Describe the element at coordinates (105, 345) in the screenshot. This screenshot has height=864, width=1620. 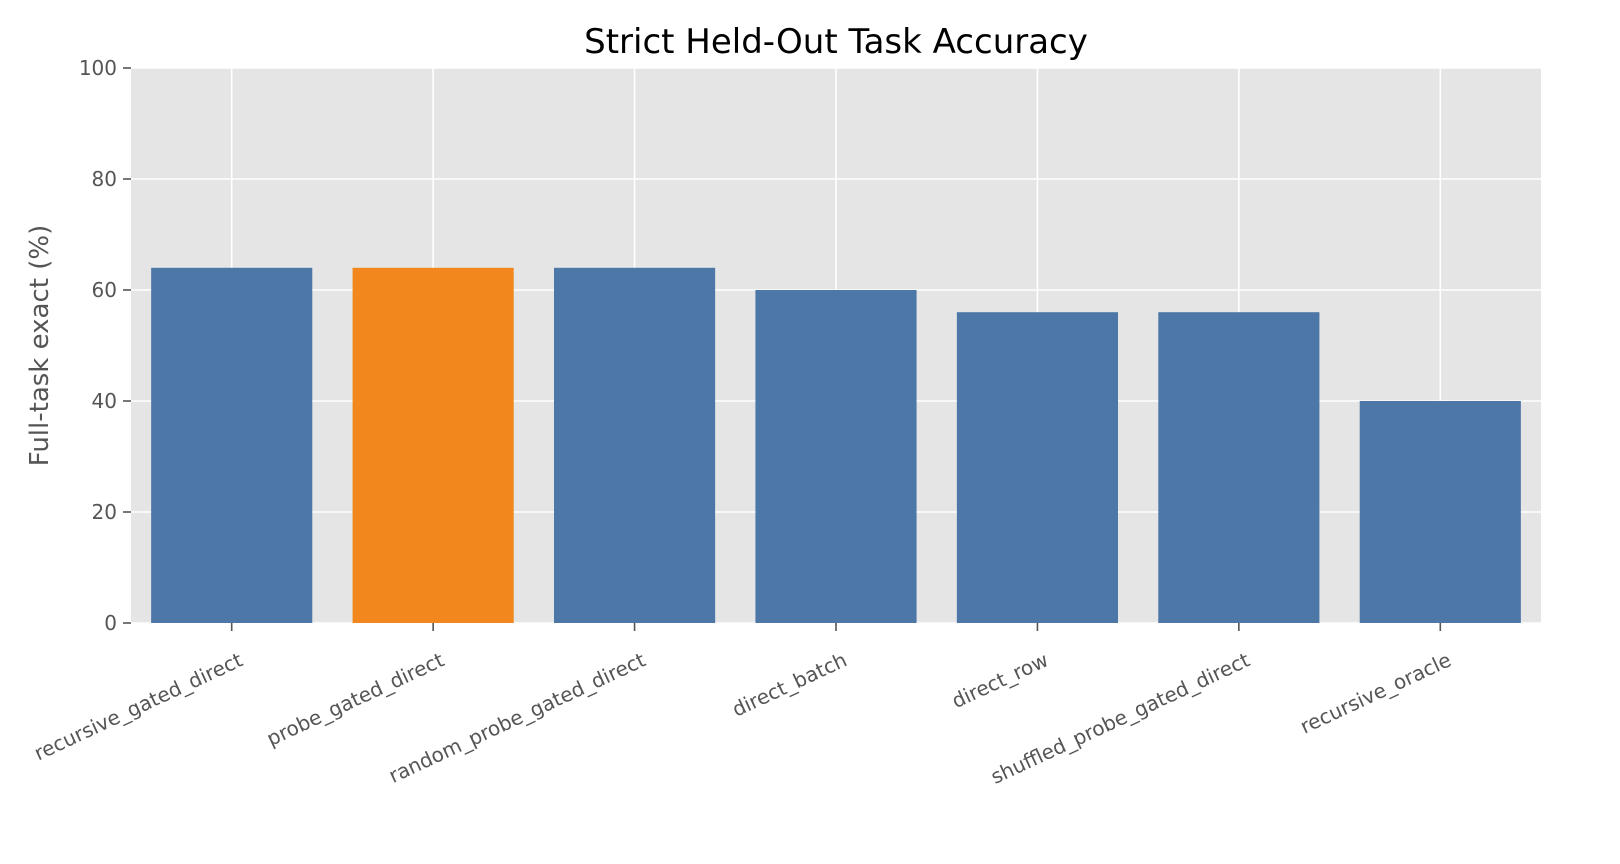
I see `y-axis-ticks: 0 20 40 60 80 100` at that location.